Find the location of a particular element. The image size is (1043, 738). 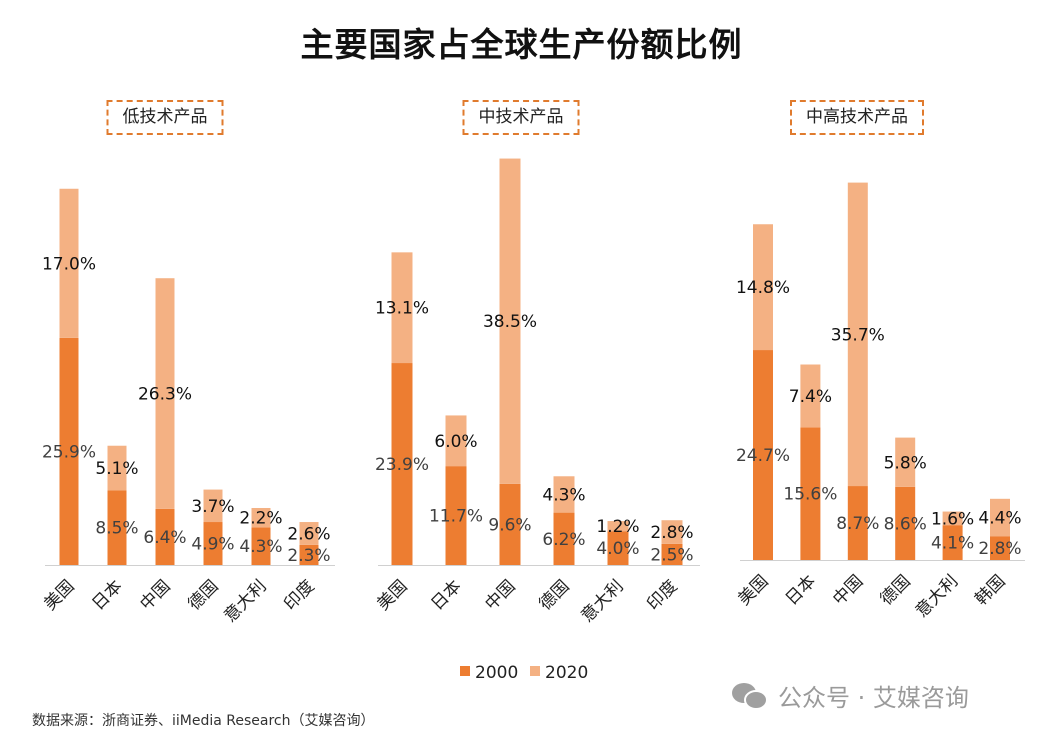

data-label-2020: 2.6% is located at coordinates (308, 534).